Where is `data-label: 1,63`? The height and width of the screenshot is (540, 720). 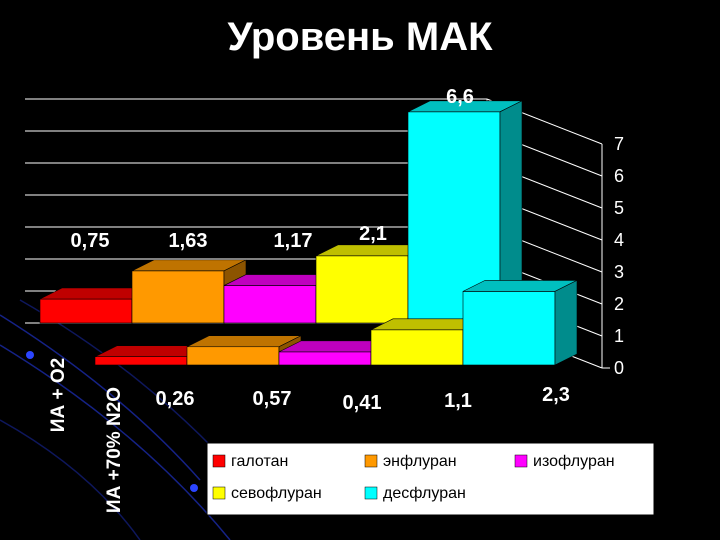
data-label: 1,63 is located at coordinates (188, 241).